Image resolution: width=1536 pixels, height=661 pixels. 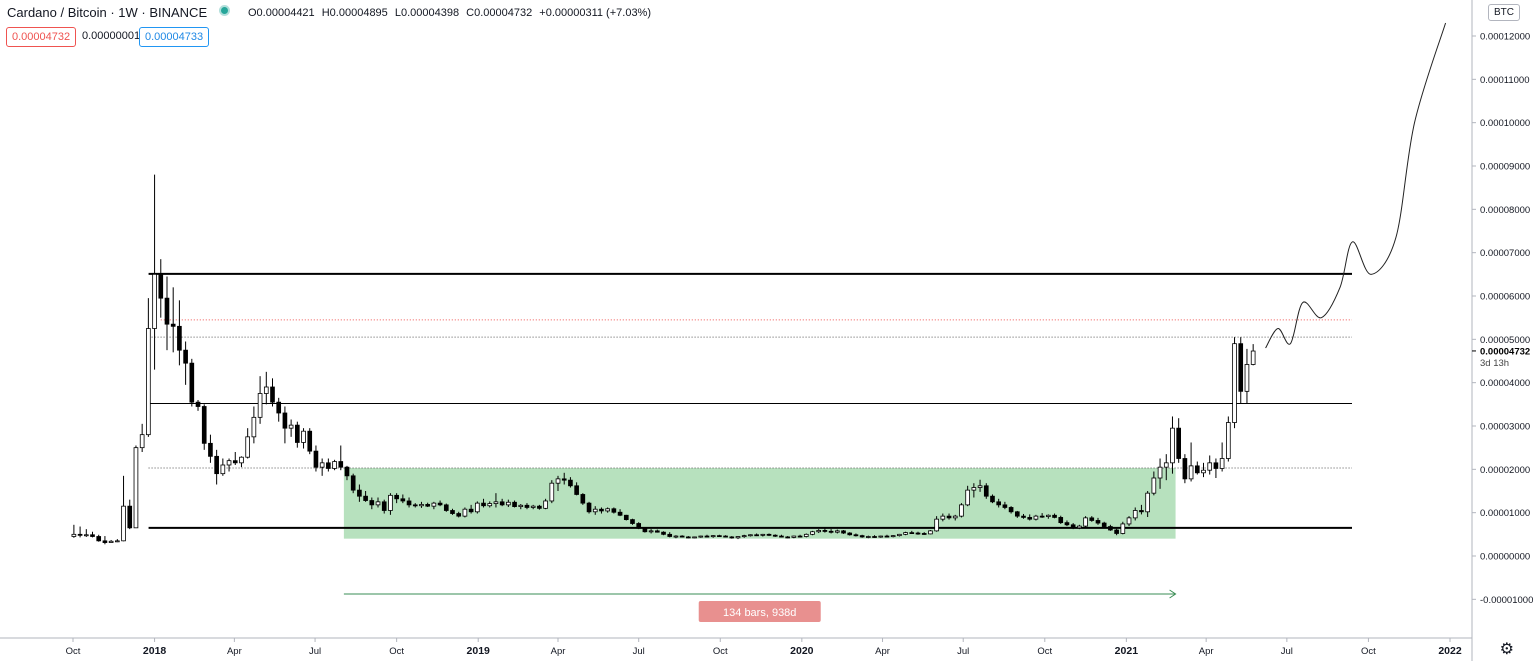 What do you see at coordinates (1506, 649) in the screenshot?
I see `gear-icon: ⚙` at bounding box center [1506, 649].